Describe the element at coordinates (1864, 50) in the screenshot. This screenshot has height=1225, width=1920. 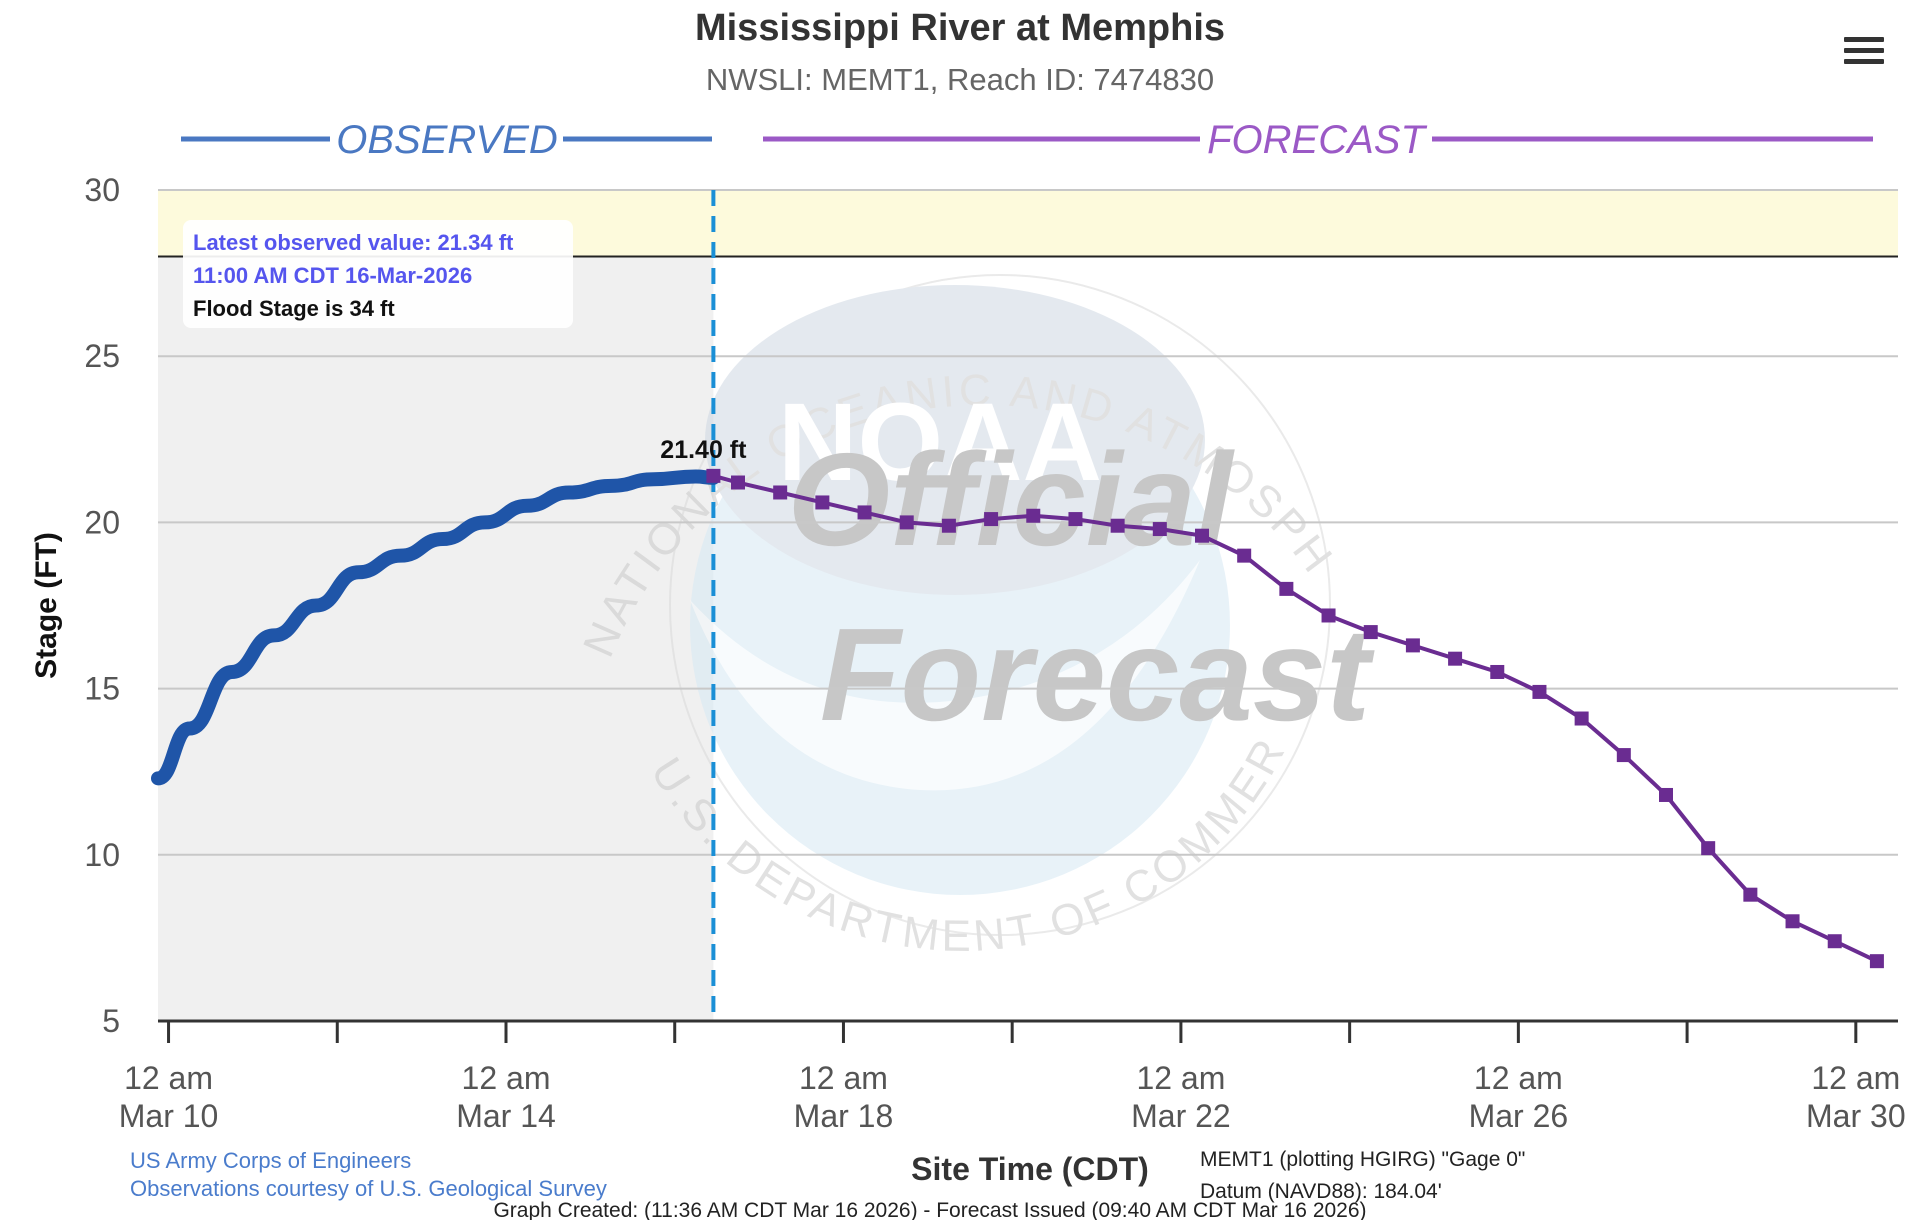
I see `chart-menu-button` at that location.